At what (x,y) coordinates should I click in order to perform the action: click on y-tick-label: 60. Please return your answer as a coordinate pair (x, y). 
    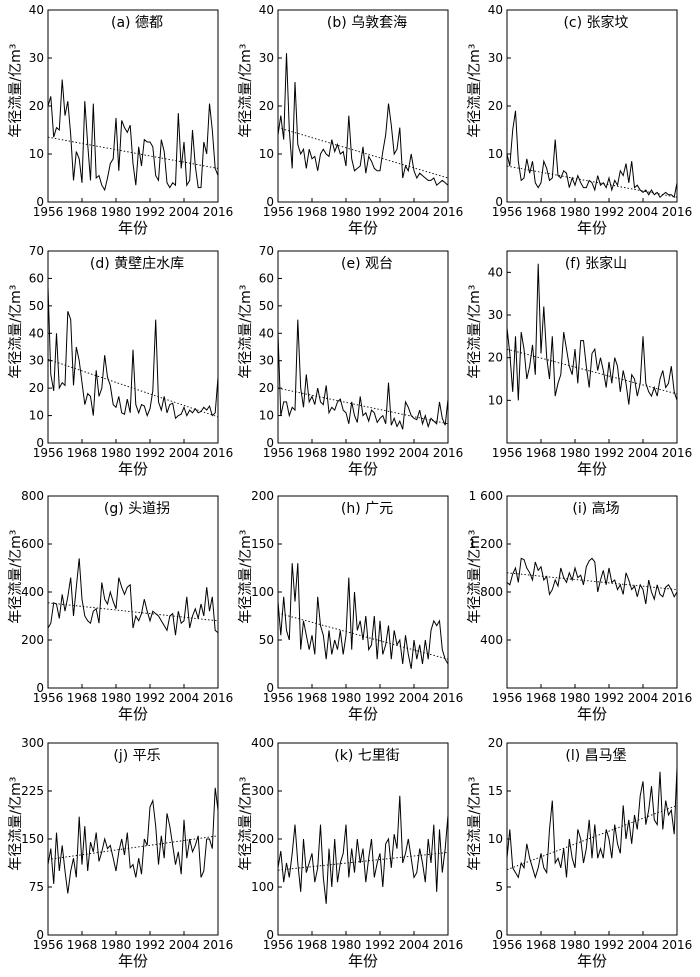
    Looking at the image, I should click on (266, 278).